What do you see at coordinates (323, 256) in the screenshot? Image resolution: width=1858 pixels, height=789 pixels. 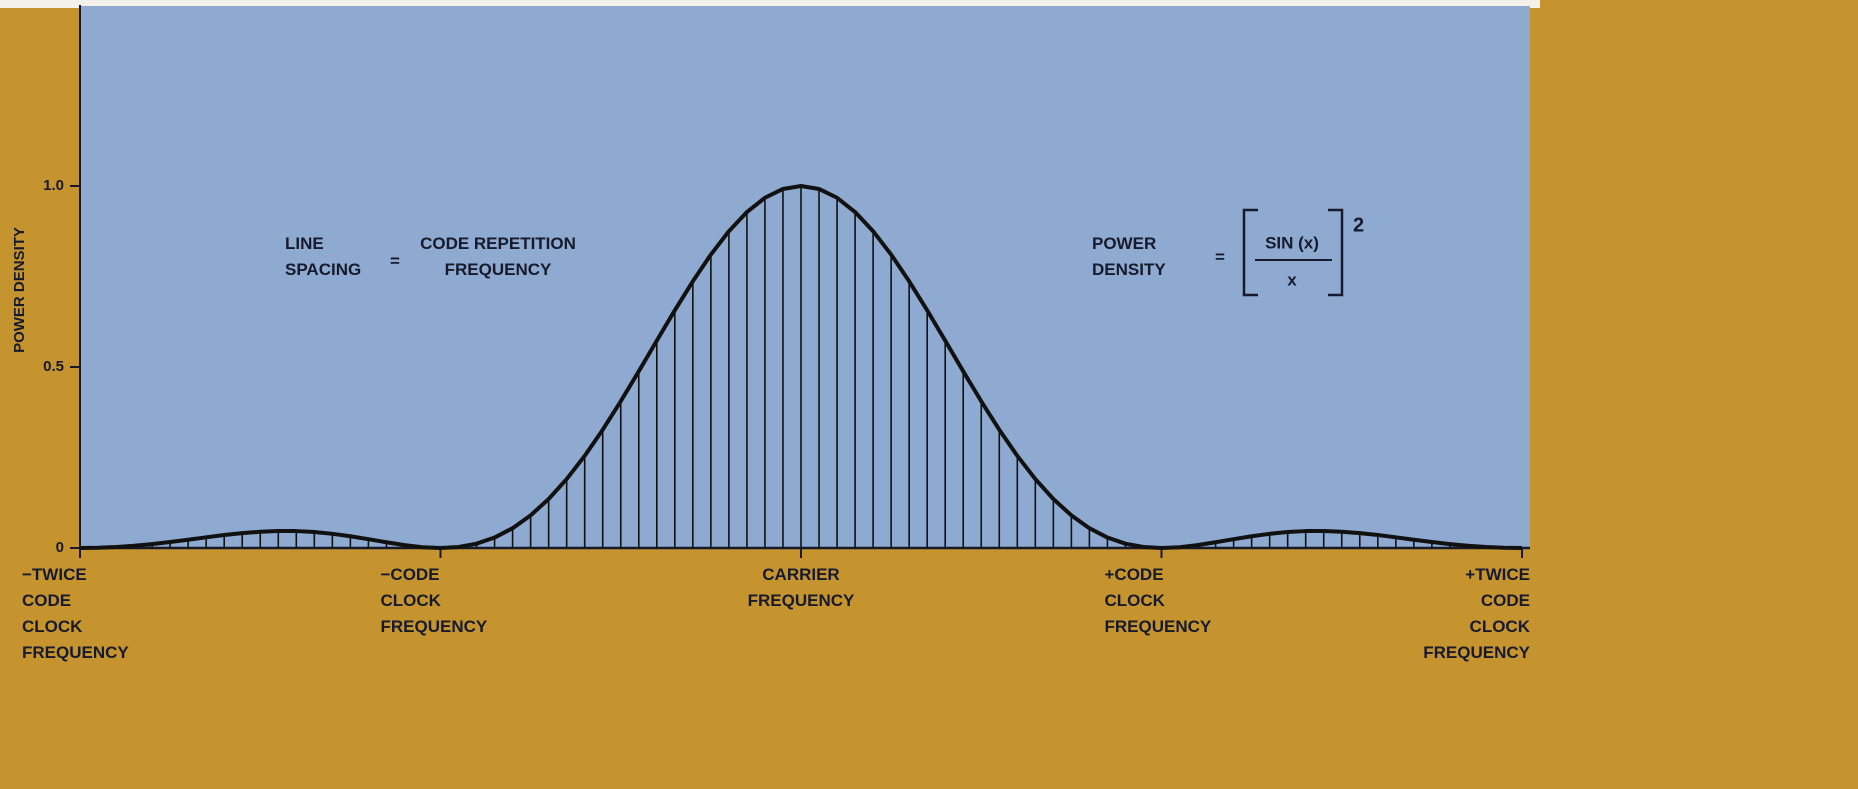 I see `annotation: LINE SPACING` at bounding box center [323, 256].